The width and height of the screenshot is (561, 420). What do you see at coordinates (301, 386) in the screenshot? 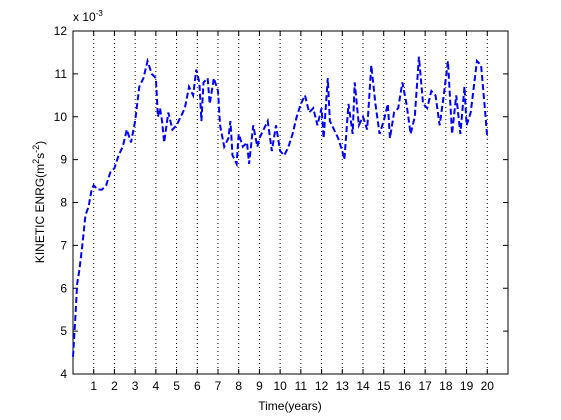
I see `x-tick-label: 11` at bounding box center [301, 386].